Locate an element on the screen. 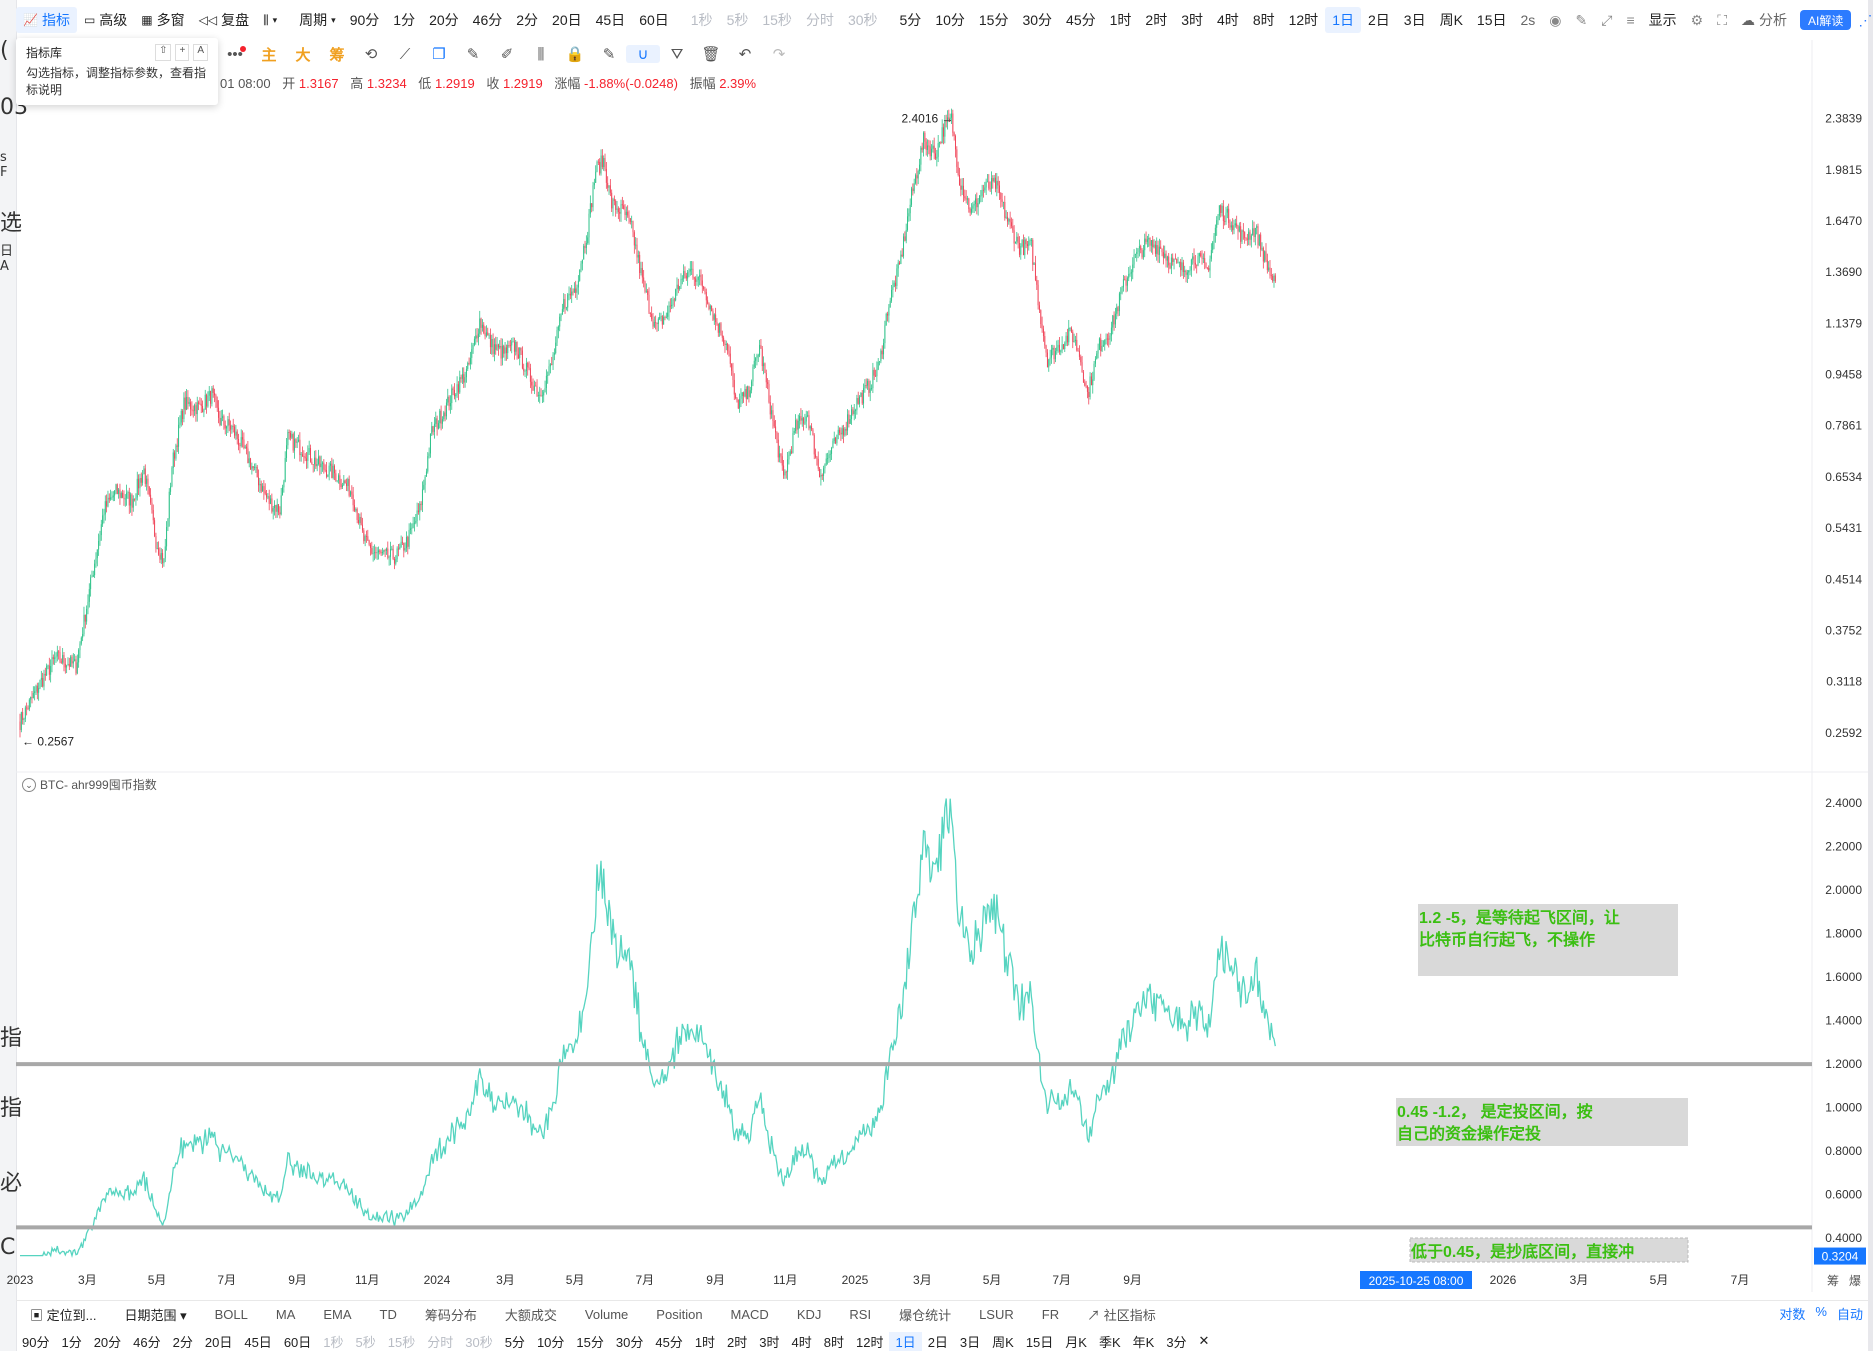 The image size is (1873, 1352). analysis-button: ☁ 分析 is located at coordinates (1764, 20).